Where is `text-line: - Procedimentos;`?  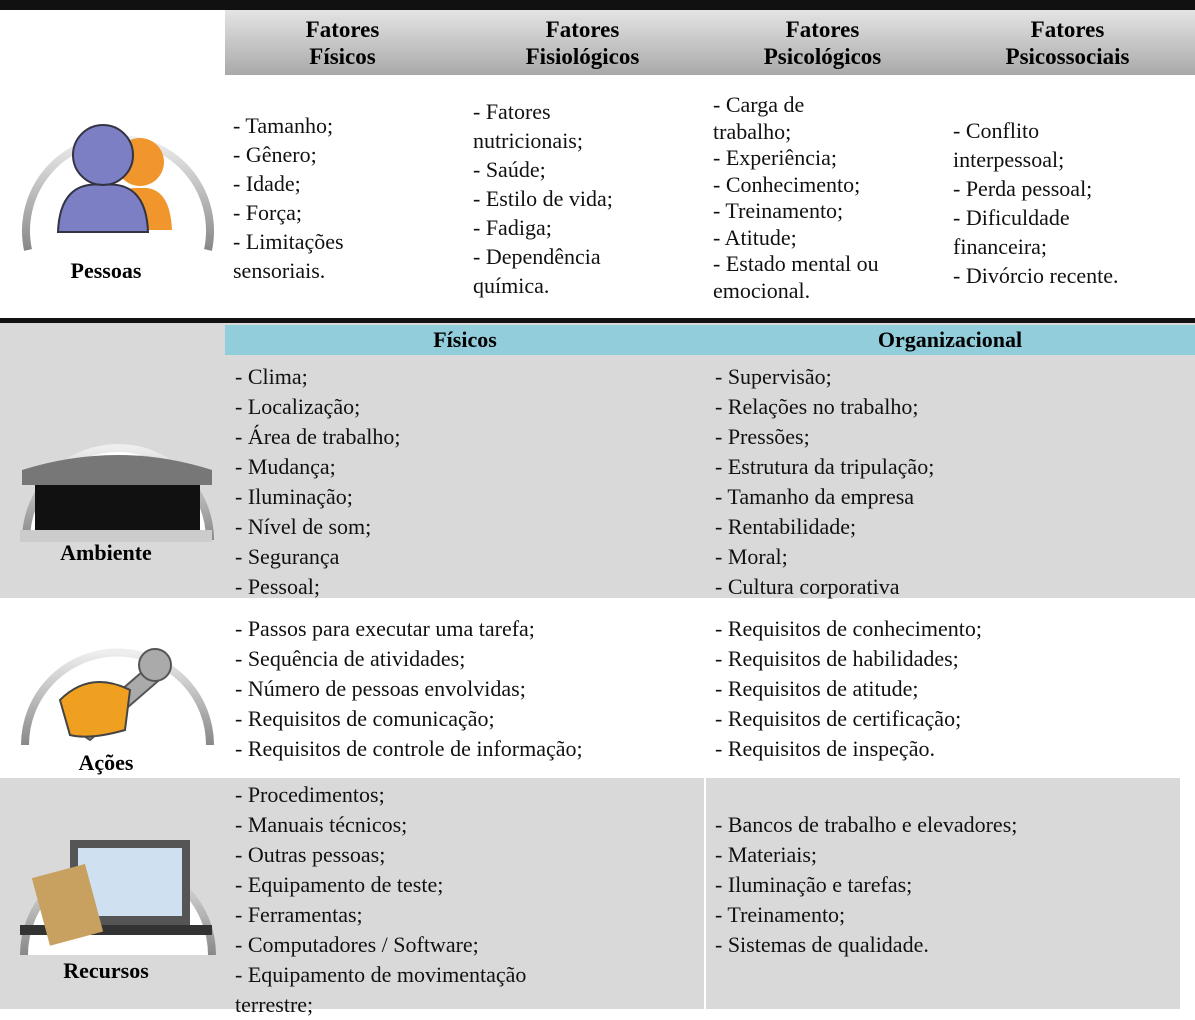 text-line: - Procedimentos; is located at coordinates (310, 794).